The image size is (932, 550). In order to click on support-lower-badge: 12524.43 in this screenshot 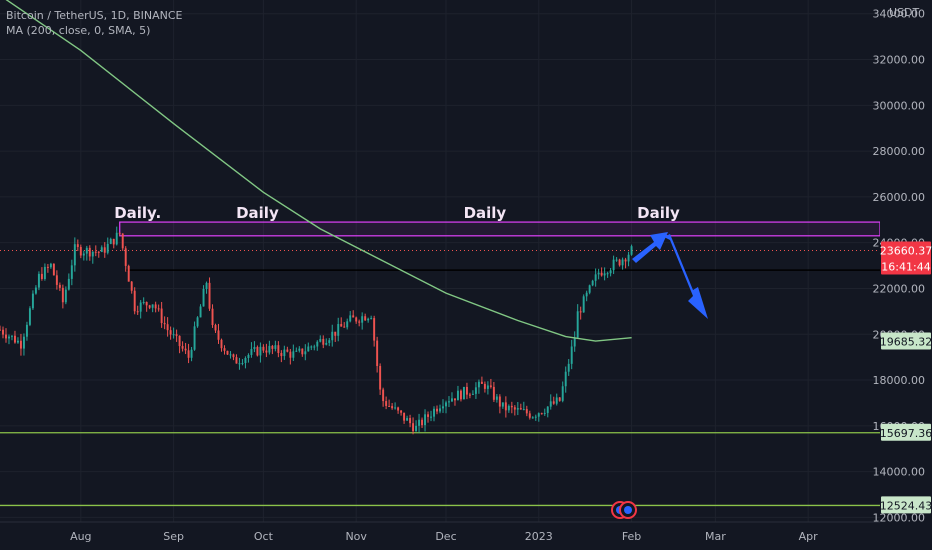, I will do `click(906, 505)`.